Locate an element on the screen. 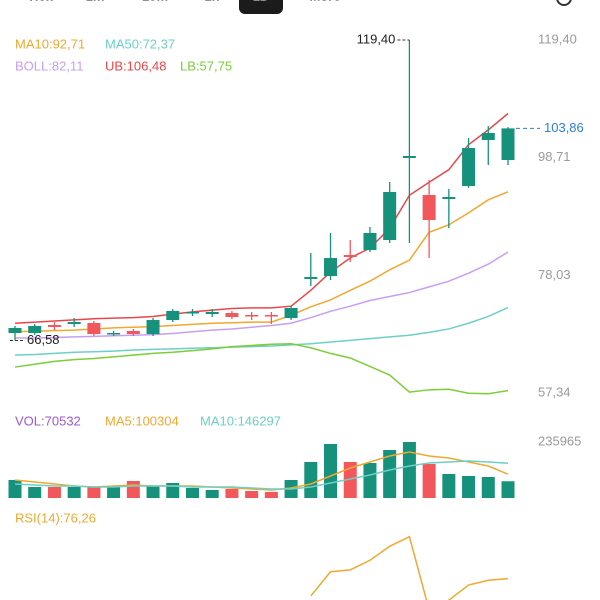 The height and width of the screenshot is (600, 600). legend-entry: LB:57,75 is located at coordinates (206, 65).